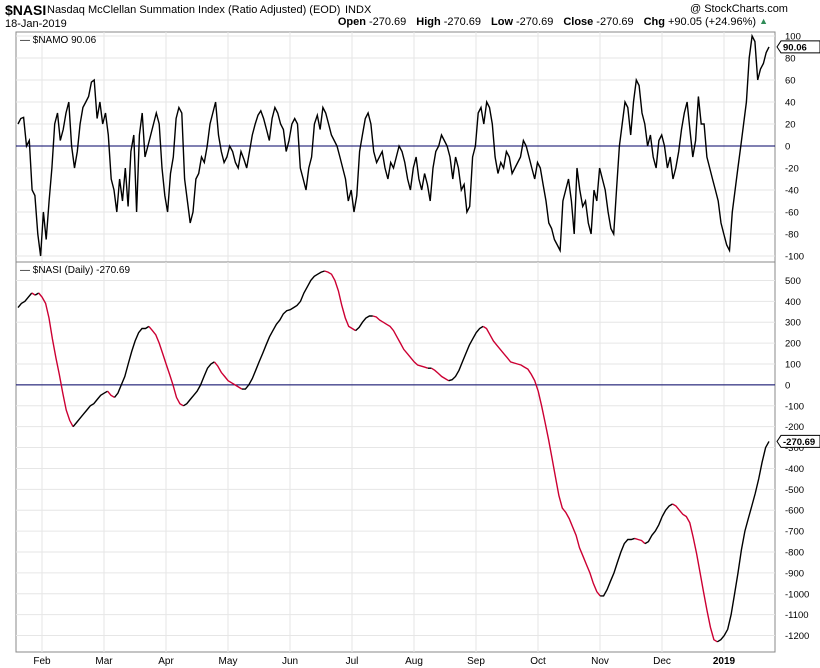 The height and width of the screenshot is (668, 820). I want to click on x-tick-label: May, so click(228, 661).